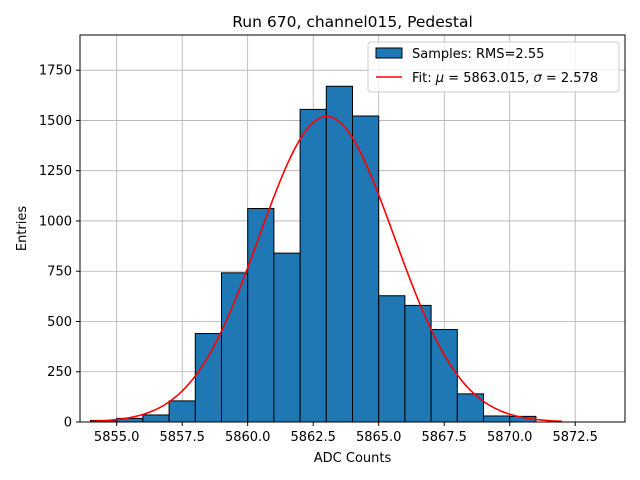 This screenshot has height=480, width=640. Describe the element at coordinates (55, 171) in the screenshot. I see `y-tick-label: 1250` at that location.